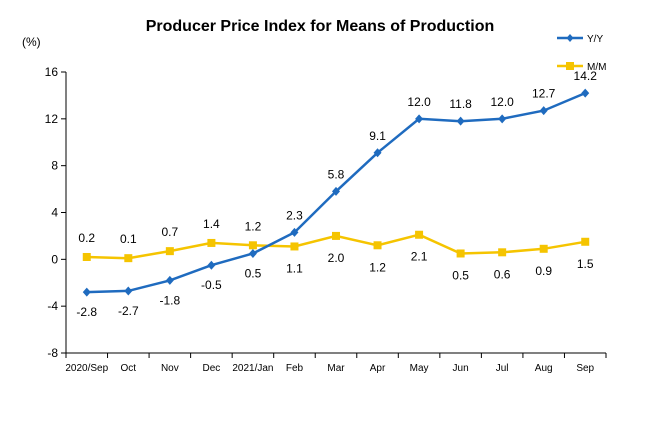  What do you see at coordinates (595, 39) in the screenshot?
I see `legend-label: Y/Y` at bounding box center [595, 39].